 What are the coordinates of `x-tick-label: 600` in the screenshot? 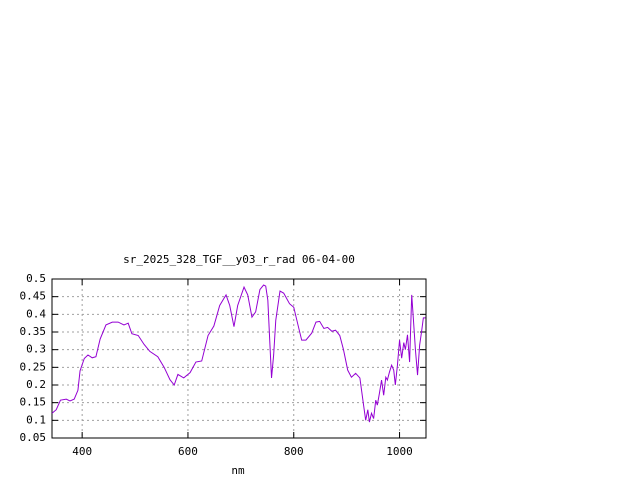 It's located at (188, 451).